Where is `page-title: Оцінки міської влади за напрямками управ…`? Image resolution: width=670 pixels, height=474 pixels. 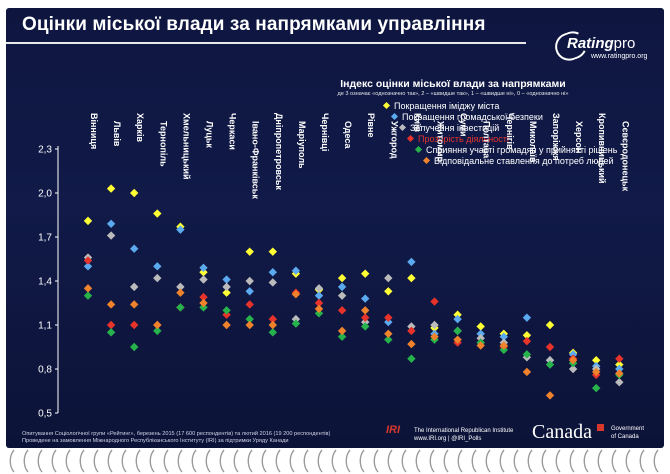
page-title: Оцінки міської влади за напрямками управ… is located at coordinates (254, 24).